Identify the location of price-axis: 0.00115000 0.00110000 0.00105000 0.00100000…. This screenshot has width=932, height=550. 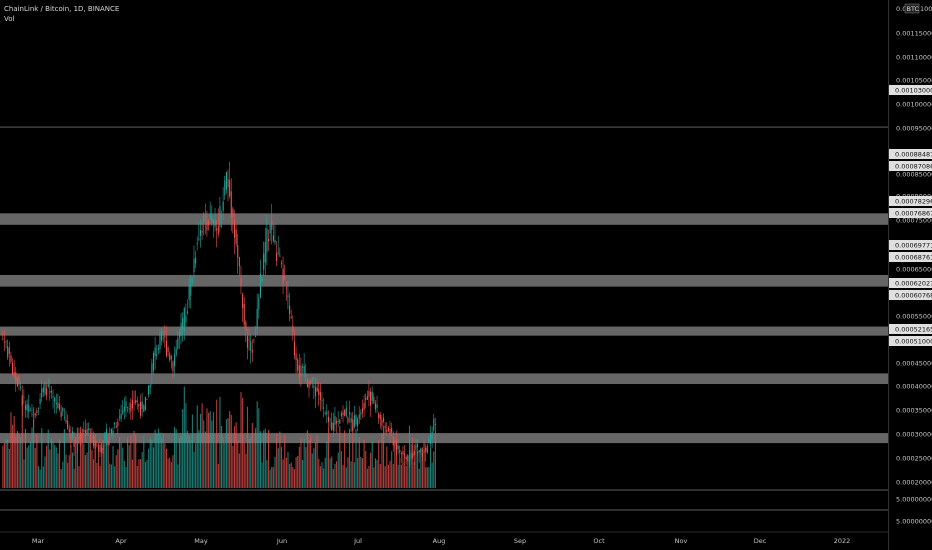
(910, 275).